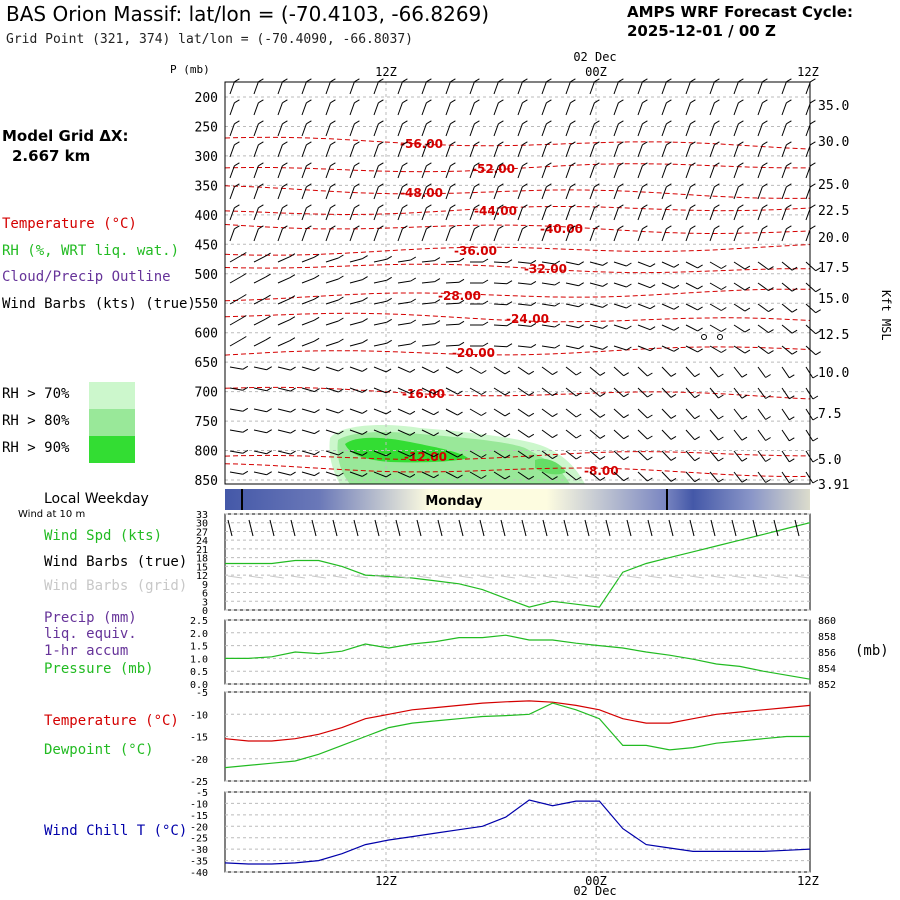  Describe the element at coordinates (36, 421) in the screenshot. I see `legend-rh80-label: RH > 80%` at that location.